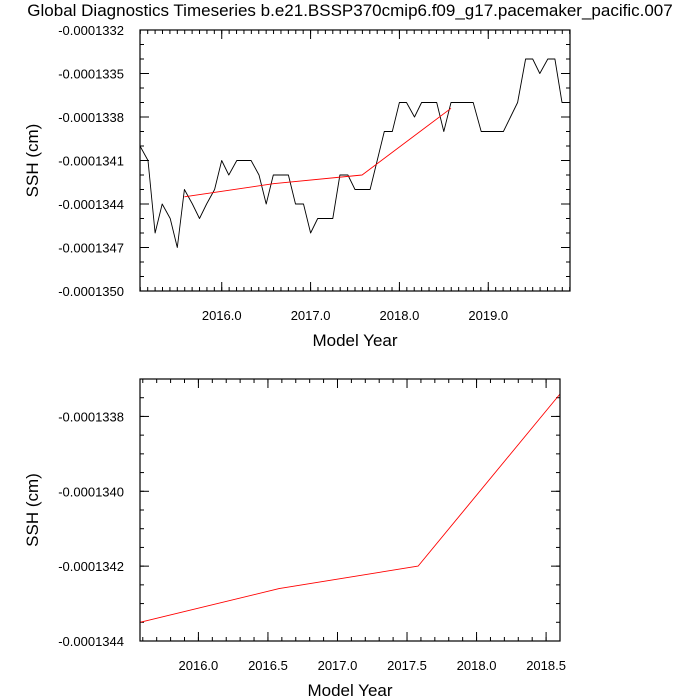 The width and height of the screenshot is (700, 700). What do you see at coordinates (546, 665) in the screenshot?
I see `x-tick-label: 2018.5` at bounding box center [546, 665].